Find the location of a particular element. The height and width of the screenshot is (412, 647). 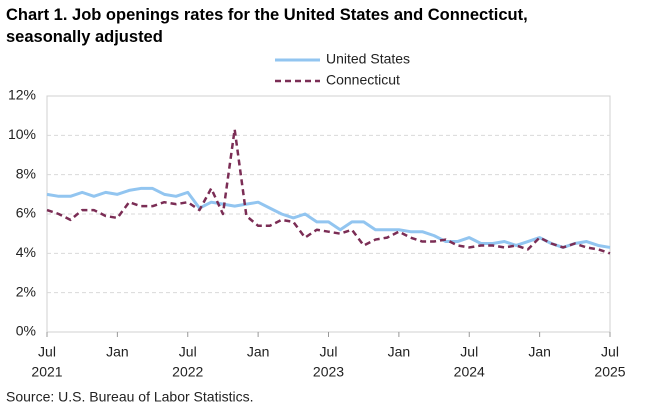

y-tick-label: 10% is located at coordinates (22, 134).